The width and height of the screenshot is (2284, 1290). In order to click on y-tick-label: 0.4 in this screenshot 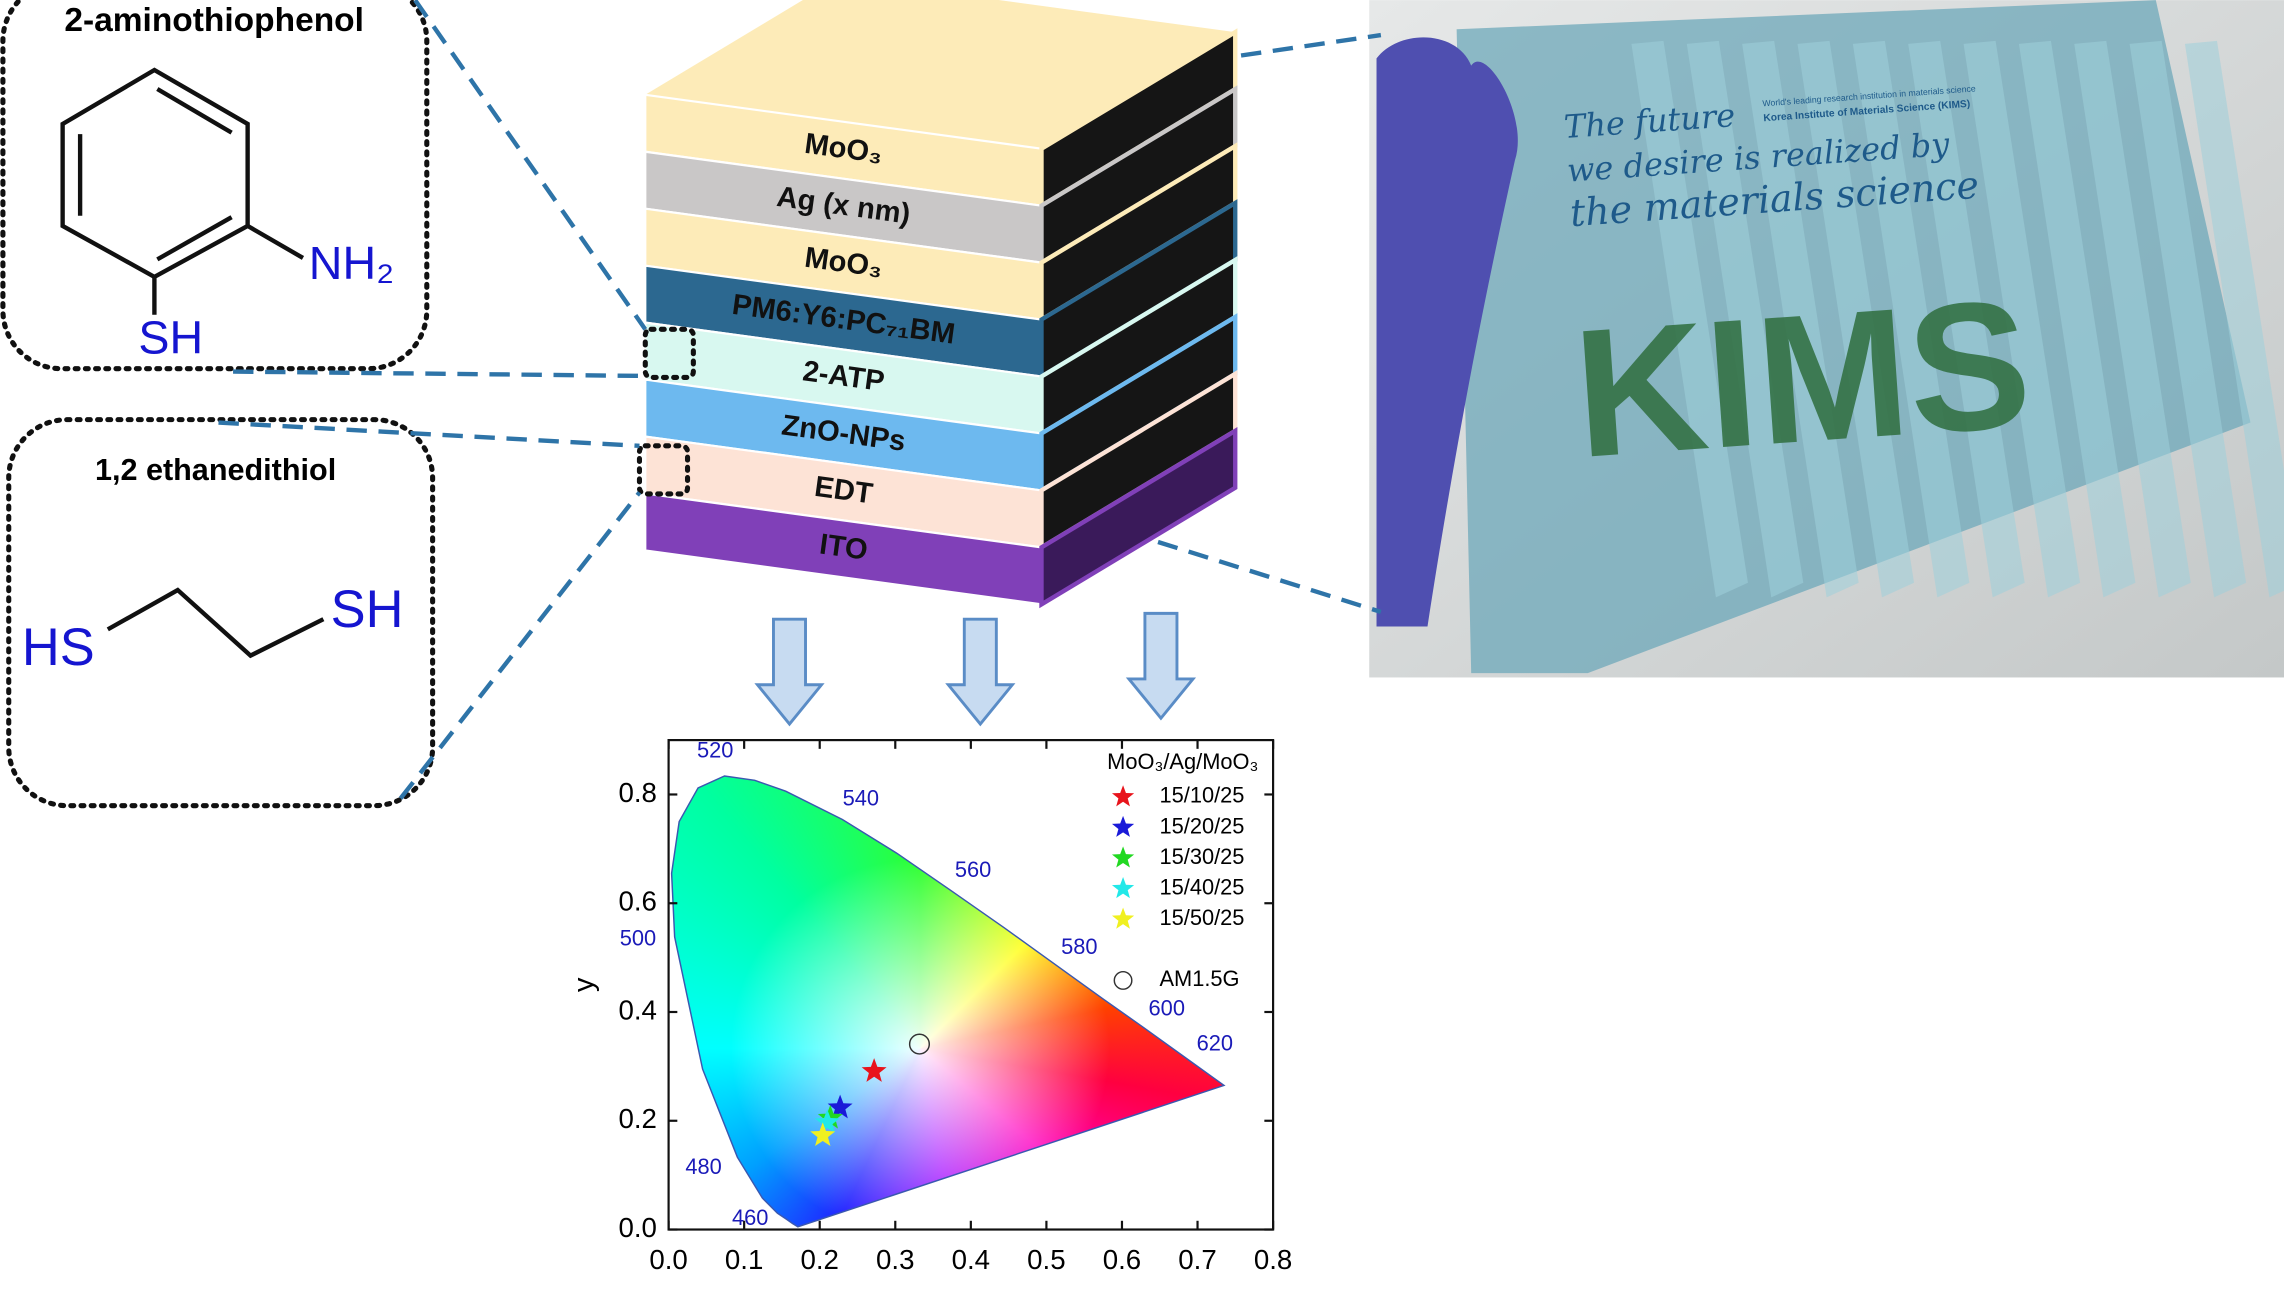, I will do `click(637, 1009)`.